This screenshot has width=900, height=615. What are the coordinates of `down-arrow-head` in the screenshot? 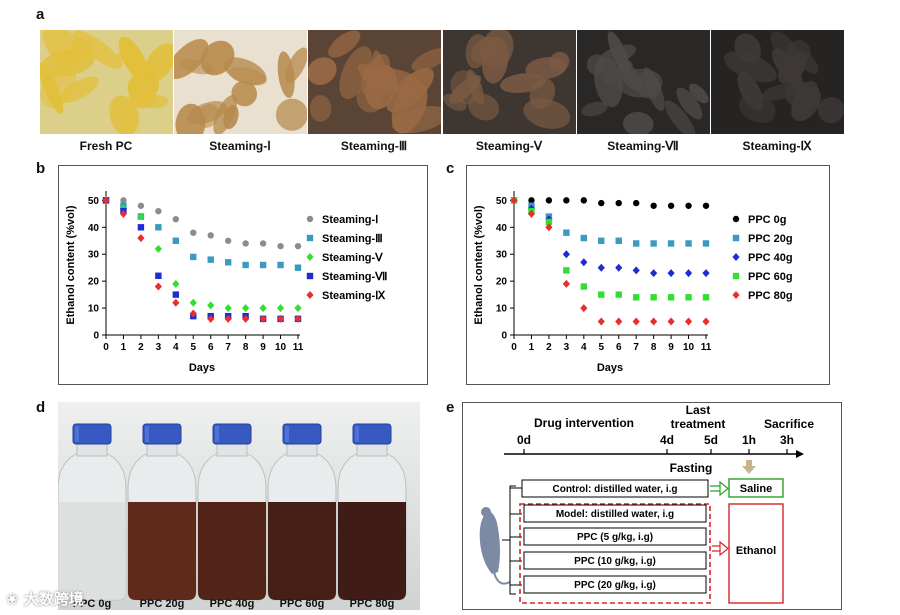 It's located at (749, 470).